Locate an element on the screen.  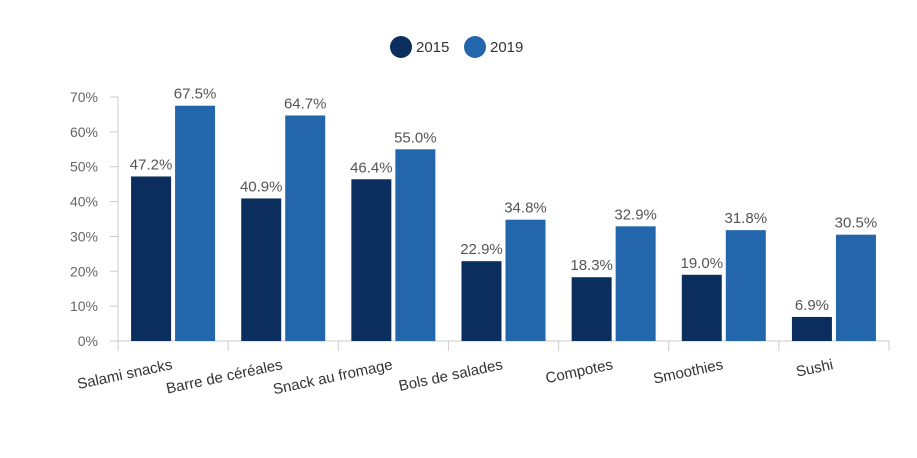
legend-marker-2015 is located at coordinates (401, 47).